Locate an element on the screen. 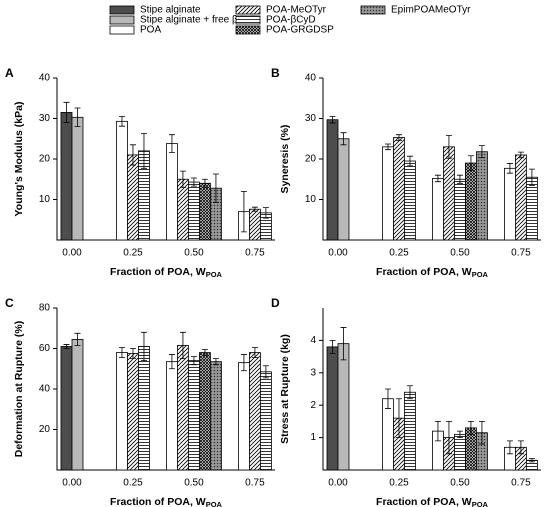 This screenshot has width=550, height=507. y-axis-label: Syneresis (%) is located at coordinates (285, 159).